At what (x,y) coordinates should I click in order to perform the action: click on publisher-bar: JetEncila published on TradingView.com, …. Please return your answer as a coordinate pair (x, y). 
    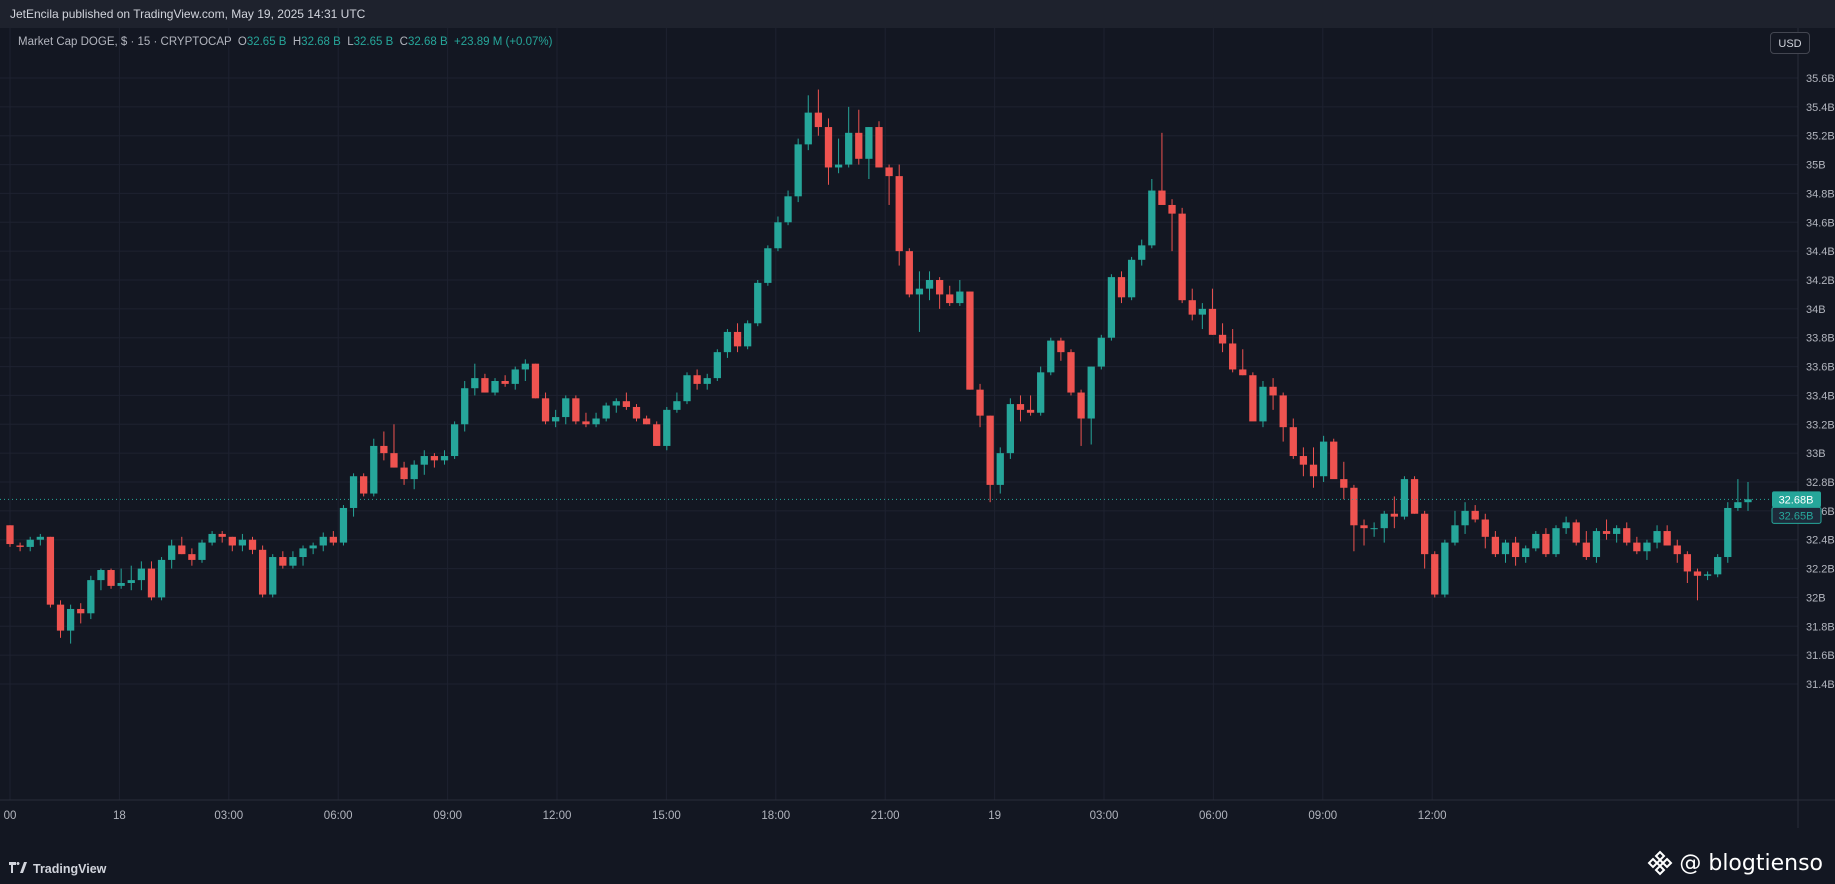
    Looking at the image, I should click on (917, 14).